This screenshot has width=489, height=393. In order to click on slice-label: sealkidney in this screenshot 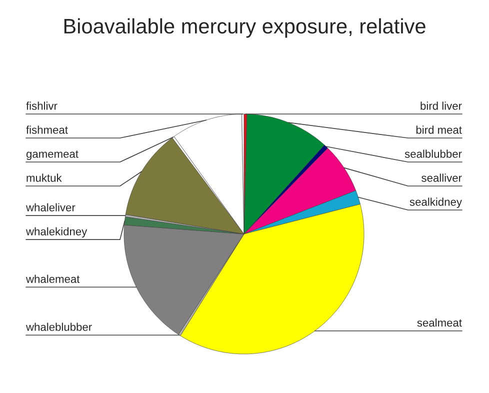, I will do `click(436, 203)`.